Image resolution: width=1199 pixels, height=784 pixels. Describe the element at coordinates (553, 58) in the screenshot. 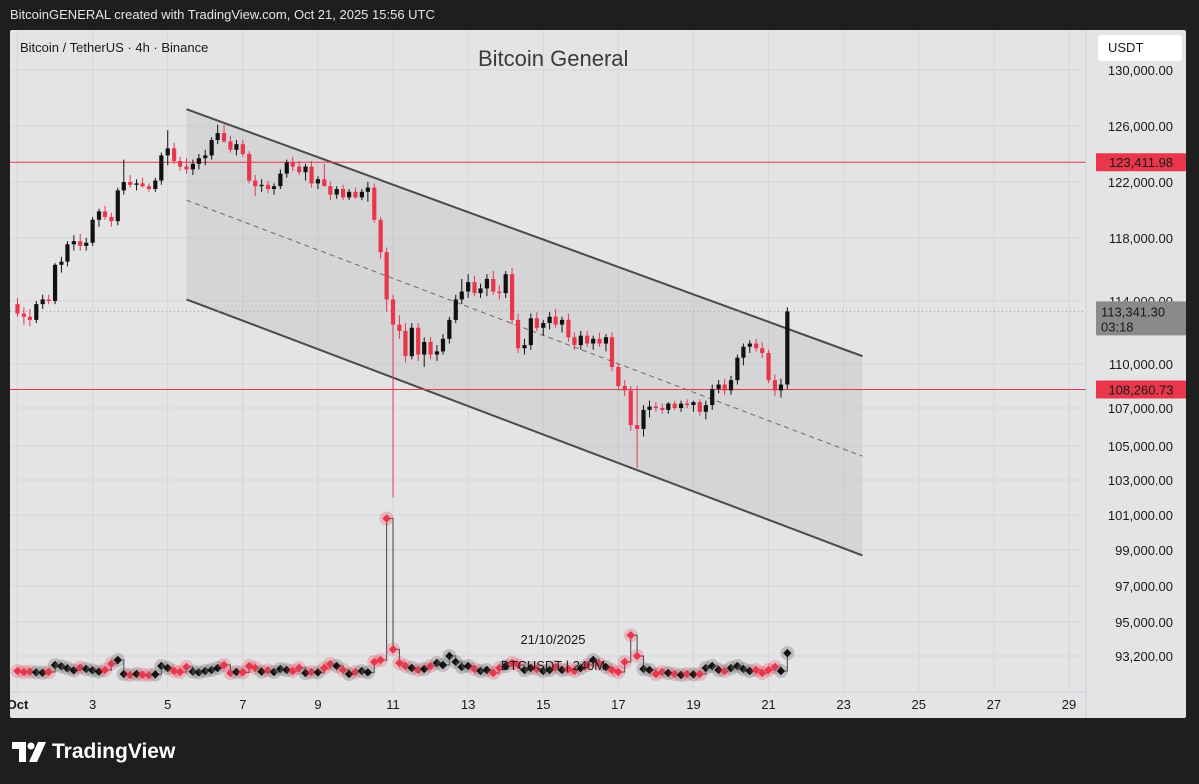

I see `chart-title: Bitcoin General` at that location.